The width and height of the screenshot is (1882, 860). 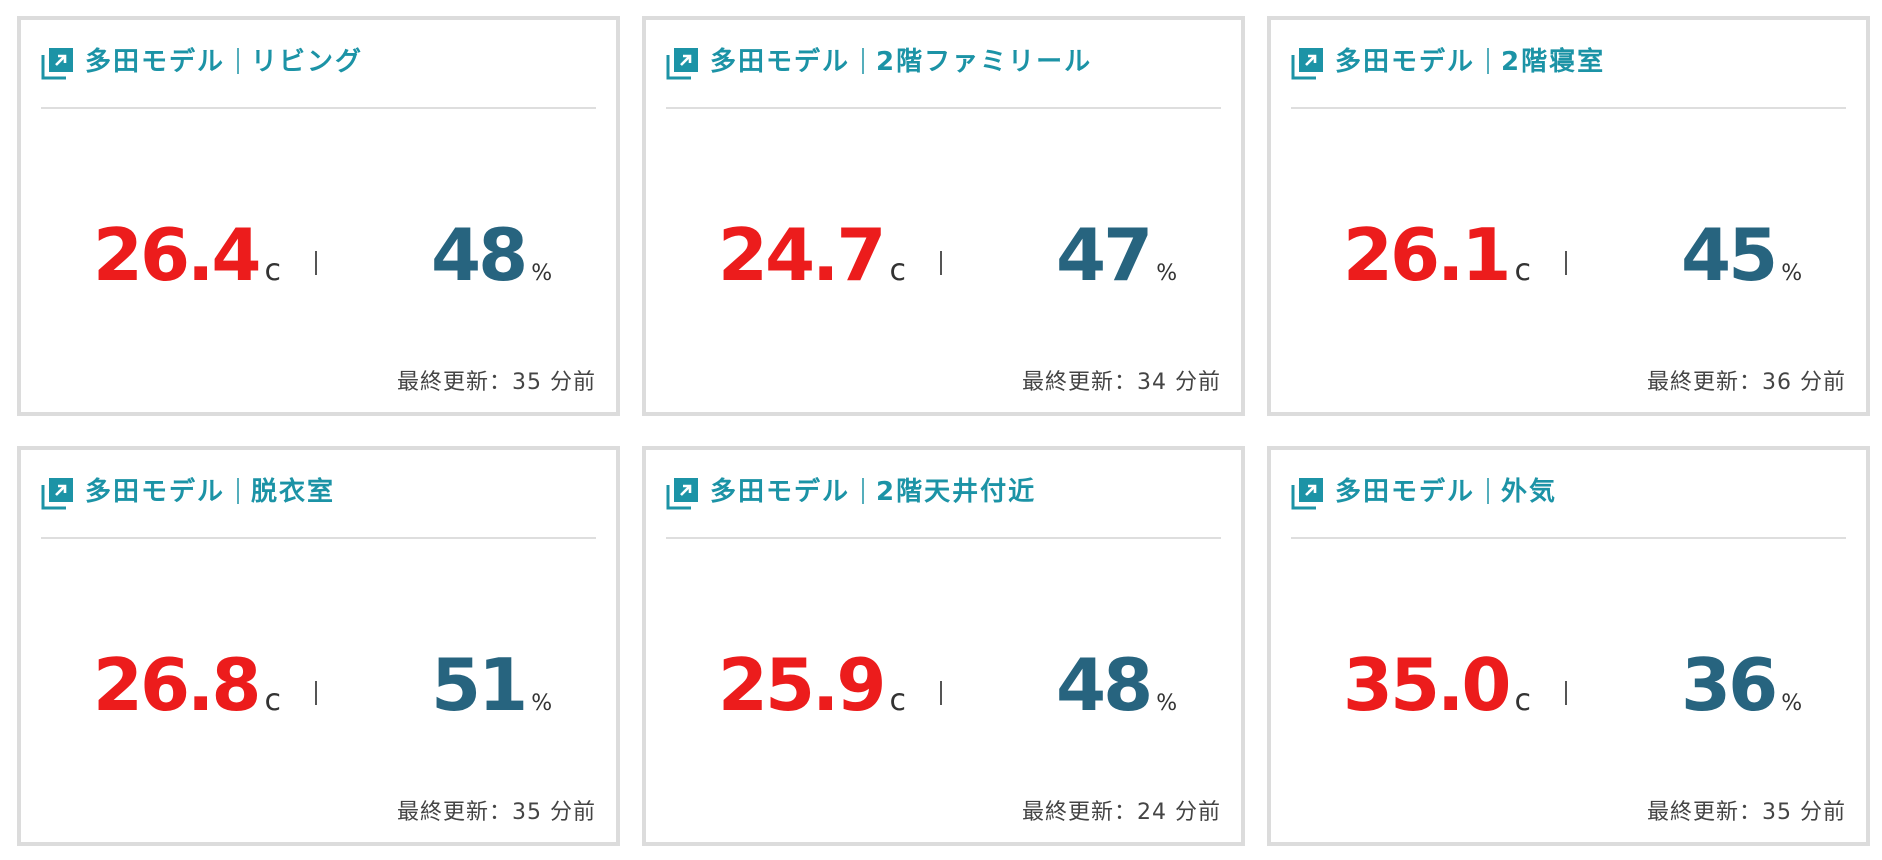 I want to click on card-header: 多田モデル リビング, so click(x=318, y=64).